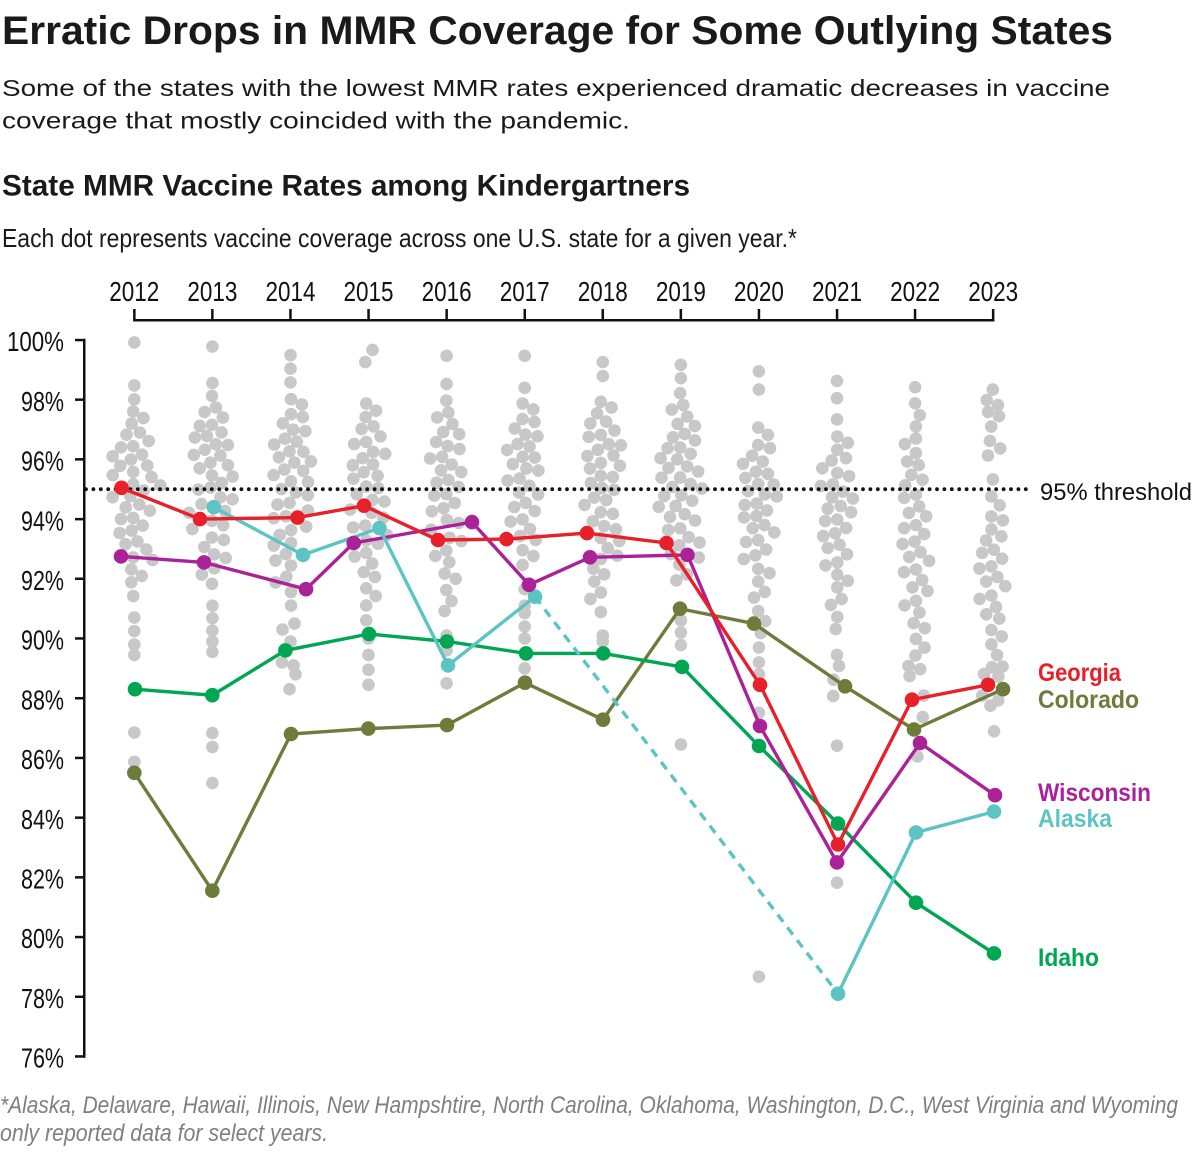  What do you see at coordinates (42, 640) in the screenshot?
I see `svg-text: 90%` at bounding box center [42, 640].